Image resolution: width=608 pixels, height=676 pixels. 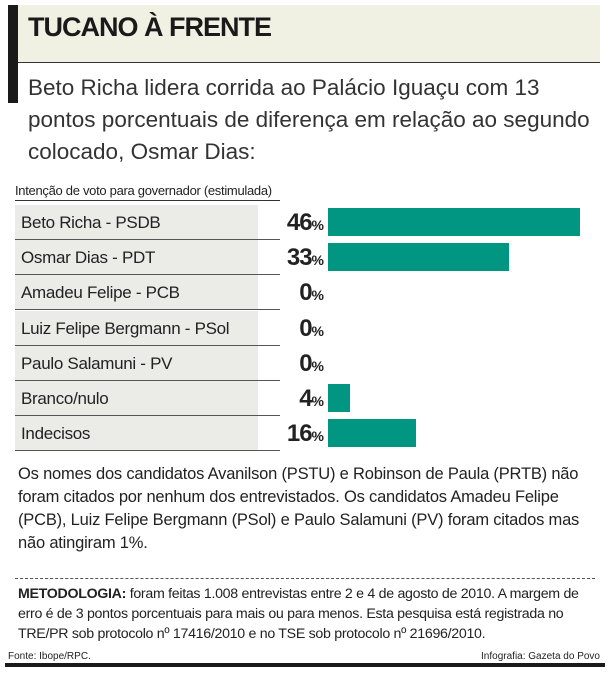 I want to click on category-label: Beto Richa - PSDB, so click(x=136, y=222).